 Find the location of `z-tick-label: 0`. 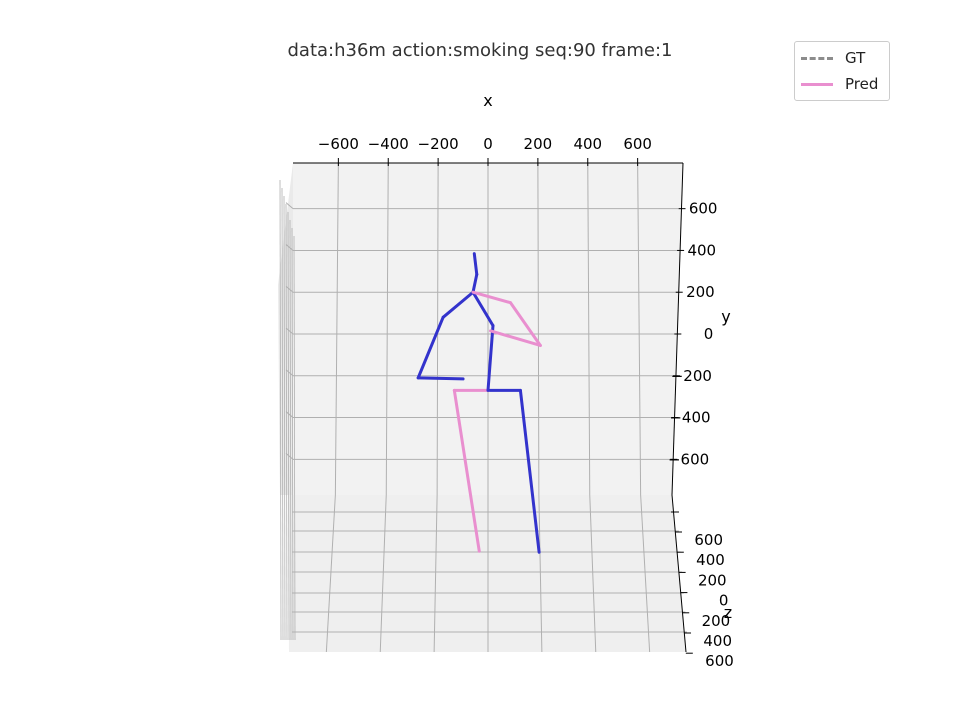

z-tick-label: 0 is located at coordinates (724, 601).